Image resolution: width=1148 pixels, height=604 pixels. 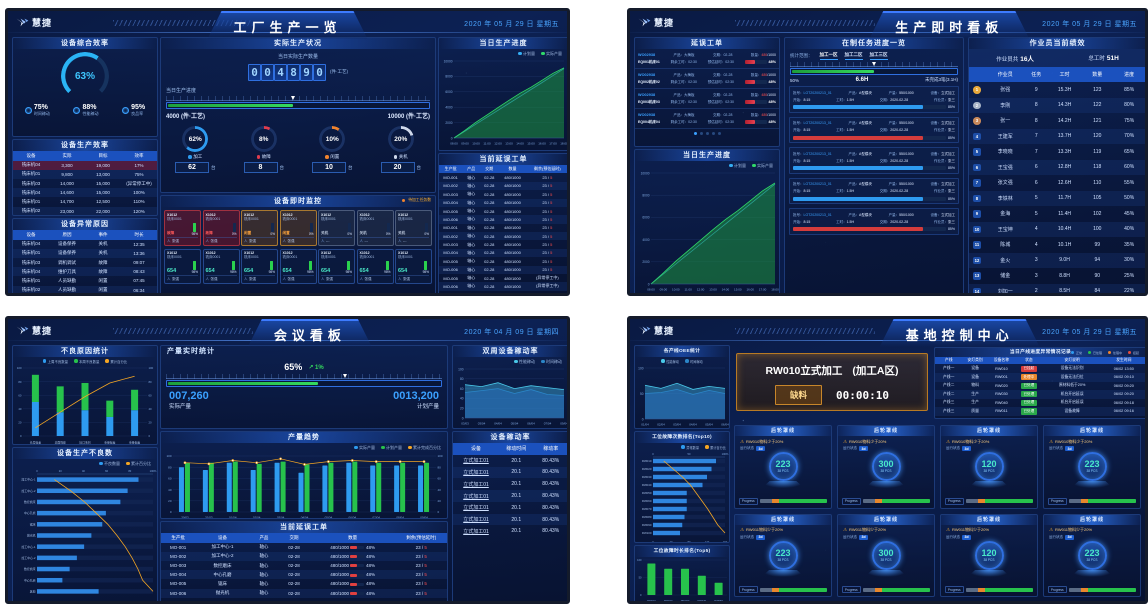 What do you see at coordinates (886, 466) in the screenshot?
I see `line-gauge: 300 38 PCS` at bounding box center [886, 466].